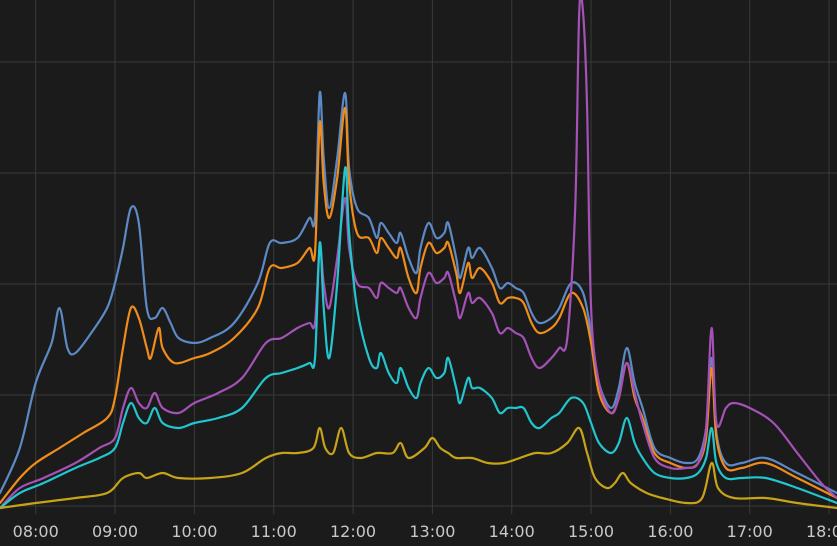  What do you see at coordinates (512, 531) in the screenshot?
I see `x-tick-label: 14:00` at bounding box center [512, 531].